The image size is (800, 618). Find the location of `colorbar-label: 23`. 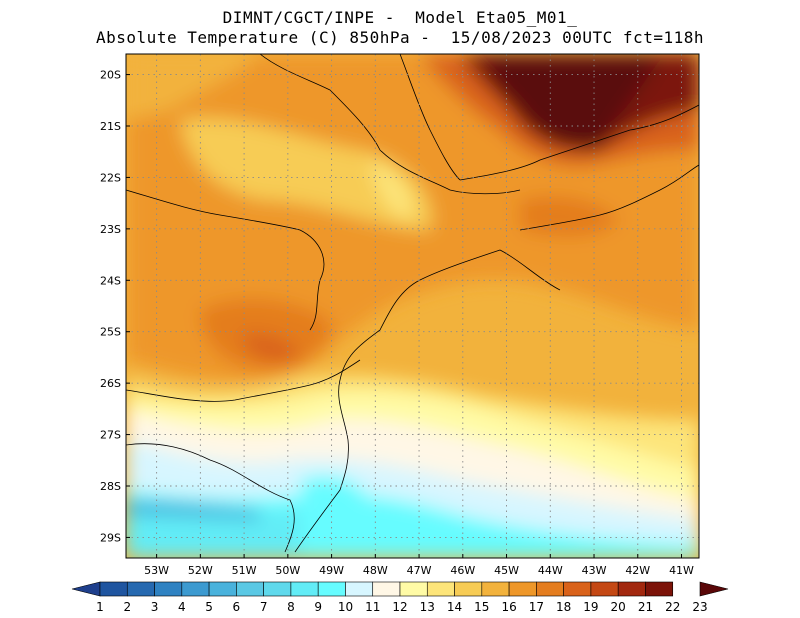

colorbar-label: 23 is located at coordinates (699, 607).